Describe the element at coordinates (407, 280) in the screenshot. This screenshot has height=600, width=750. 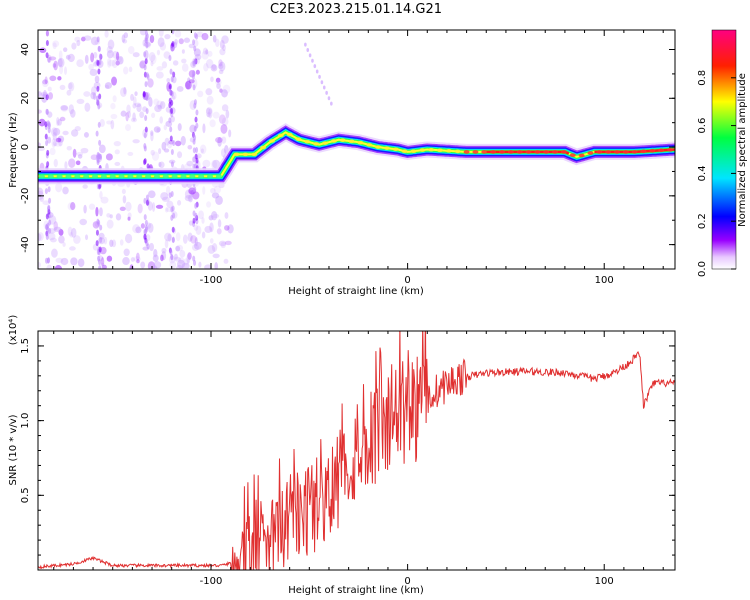
I see `x-tick-label: 0` at that location.